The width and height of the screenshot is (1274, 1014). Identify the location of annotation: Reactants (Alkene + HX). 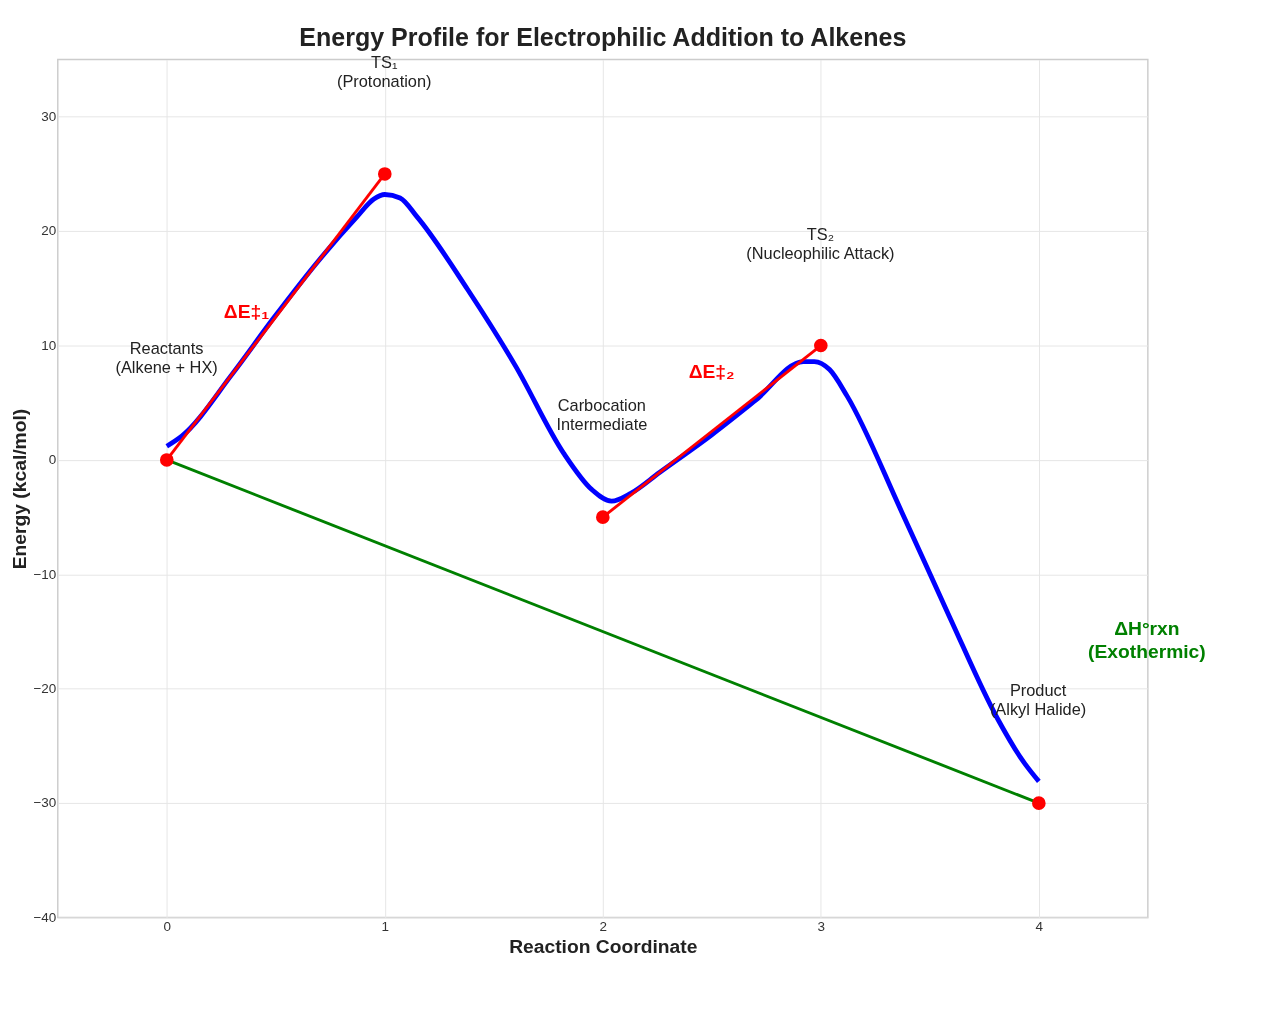
(166, 358).